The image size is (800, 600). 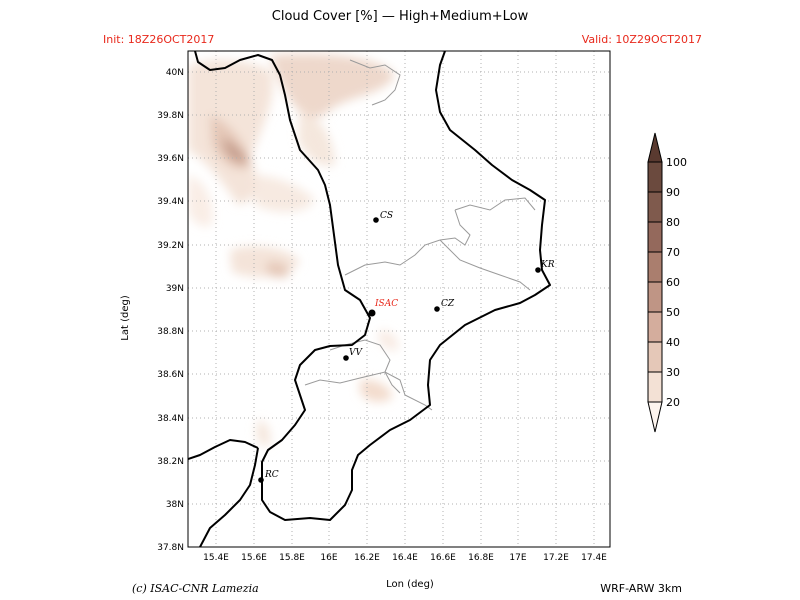 What do you see at coordinates (641, 588) in the screenshot?
I see `model-label: WRF-ARW 3km` at bounding box center [641, 588].